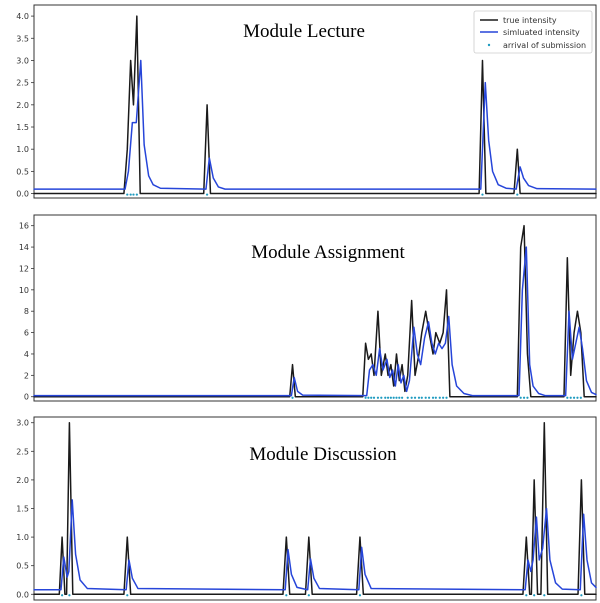  Describe the element at coordinates (26, 397) in the screenshot. I see `y-tick-label: 0` at that location.